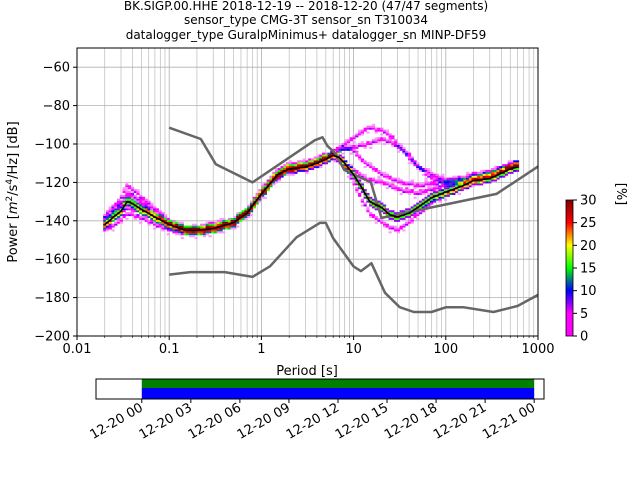 Image resolution: width=640 pixels, height=480 pixels. Describe the element at coordinates (56, 68) in the screenshot. I see `y-tick-label: −60` at that location.